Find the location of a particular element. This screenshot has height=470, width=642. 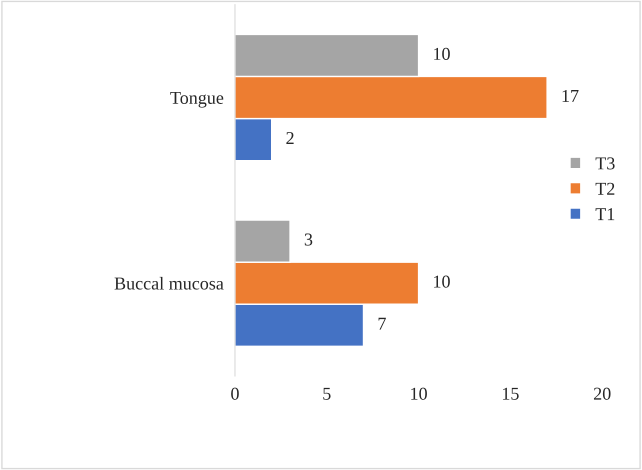

data-label: 3 is located at coordinates (308, 239).